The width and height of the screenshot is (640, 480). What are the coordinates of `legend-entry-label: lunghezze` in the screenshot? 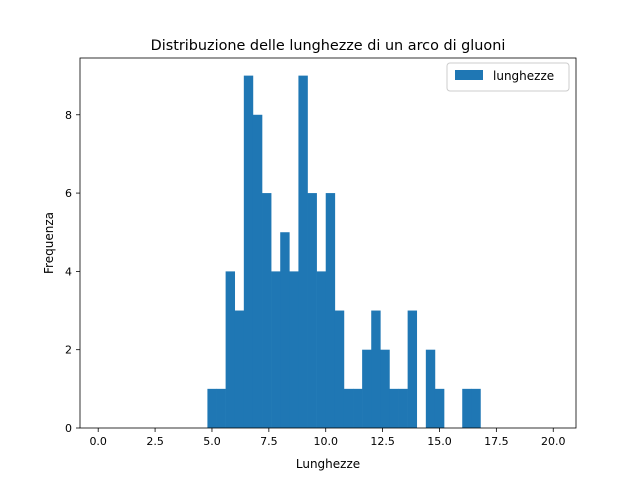 It's located at (523, 76).